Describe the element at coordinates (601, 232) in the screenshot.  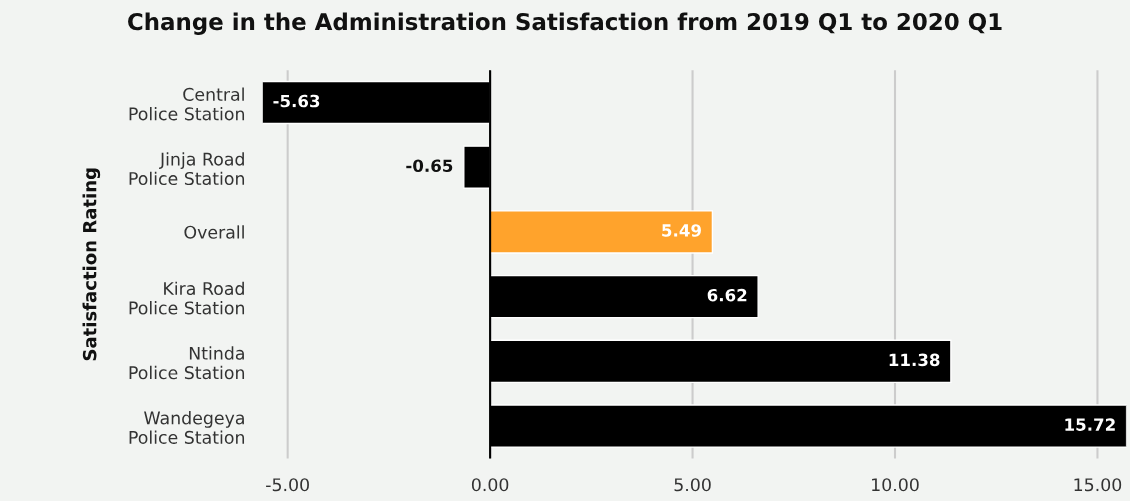
I see `bar` at that location.